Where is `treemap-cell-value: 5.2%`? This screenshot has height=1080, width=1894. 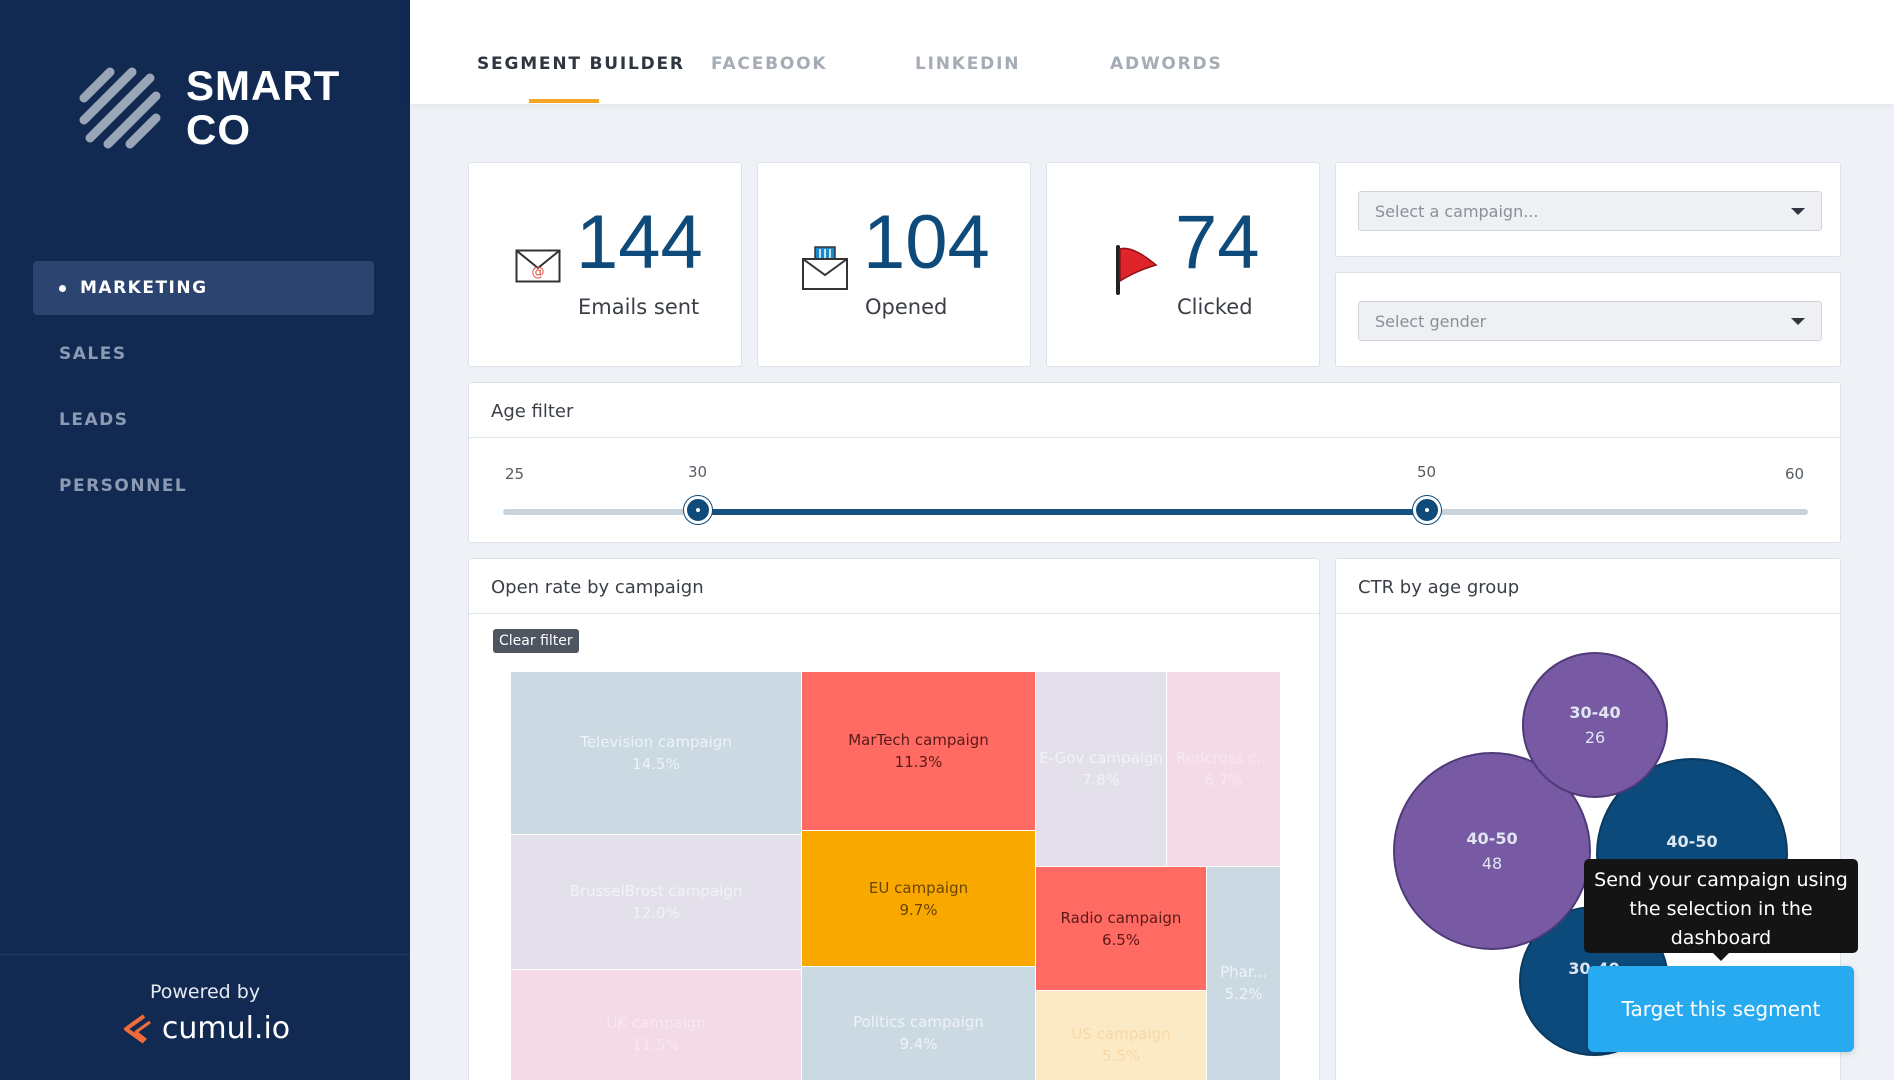 treemap-cell-value: 5.2% is located at coordinates (1243, 993).